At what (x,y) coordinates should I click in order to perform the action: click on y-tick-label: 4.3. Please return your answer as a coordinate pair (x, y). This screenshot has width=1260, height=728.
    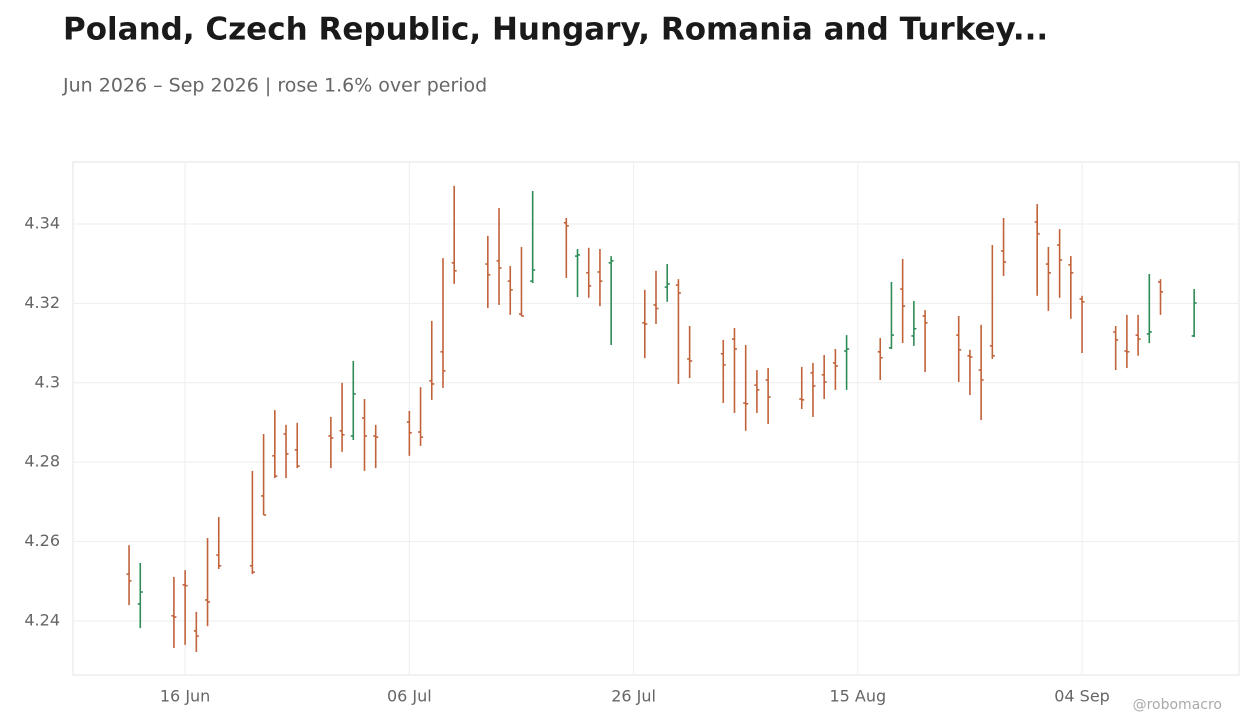
    Looking at the image, I should click on (47, 381).